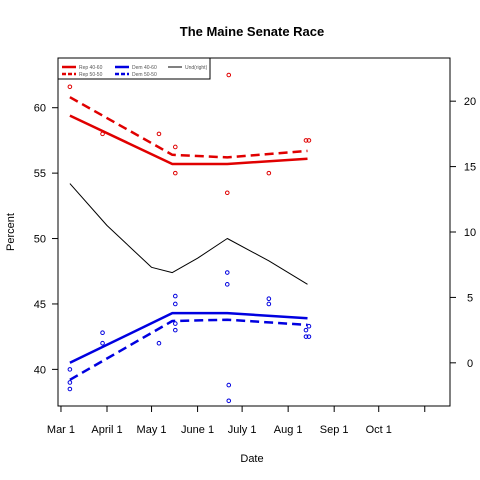  I want to click on x-tick-label: Sep 1, so click(334, 430).